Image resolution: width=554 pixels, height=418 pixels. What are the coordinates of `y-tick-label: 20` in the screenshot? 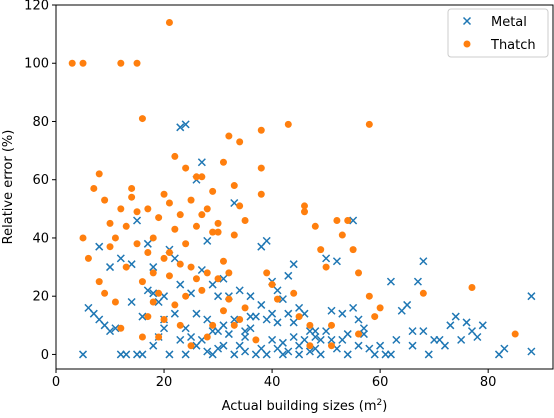 It's located at (40, 297).